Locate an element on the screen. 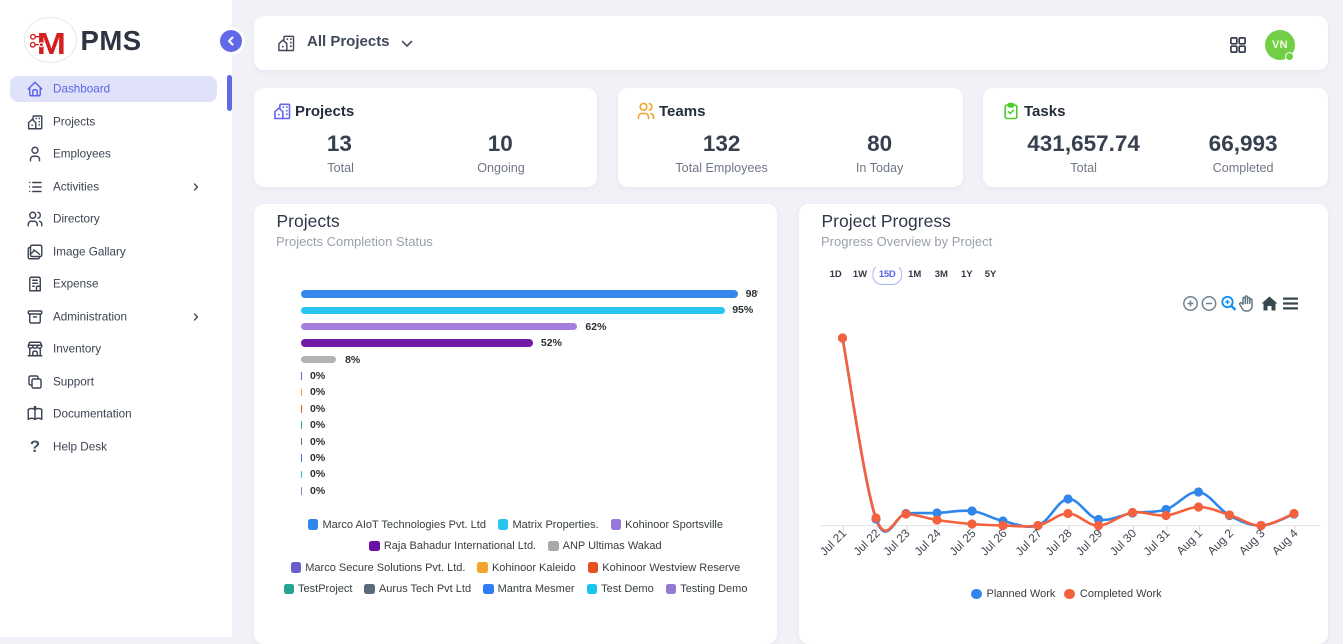 Image resolution: width=1343 pixels, height=644 pixels. svg-text: Aug 1 is located at coordinates (1189, 542).